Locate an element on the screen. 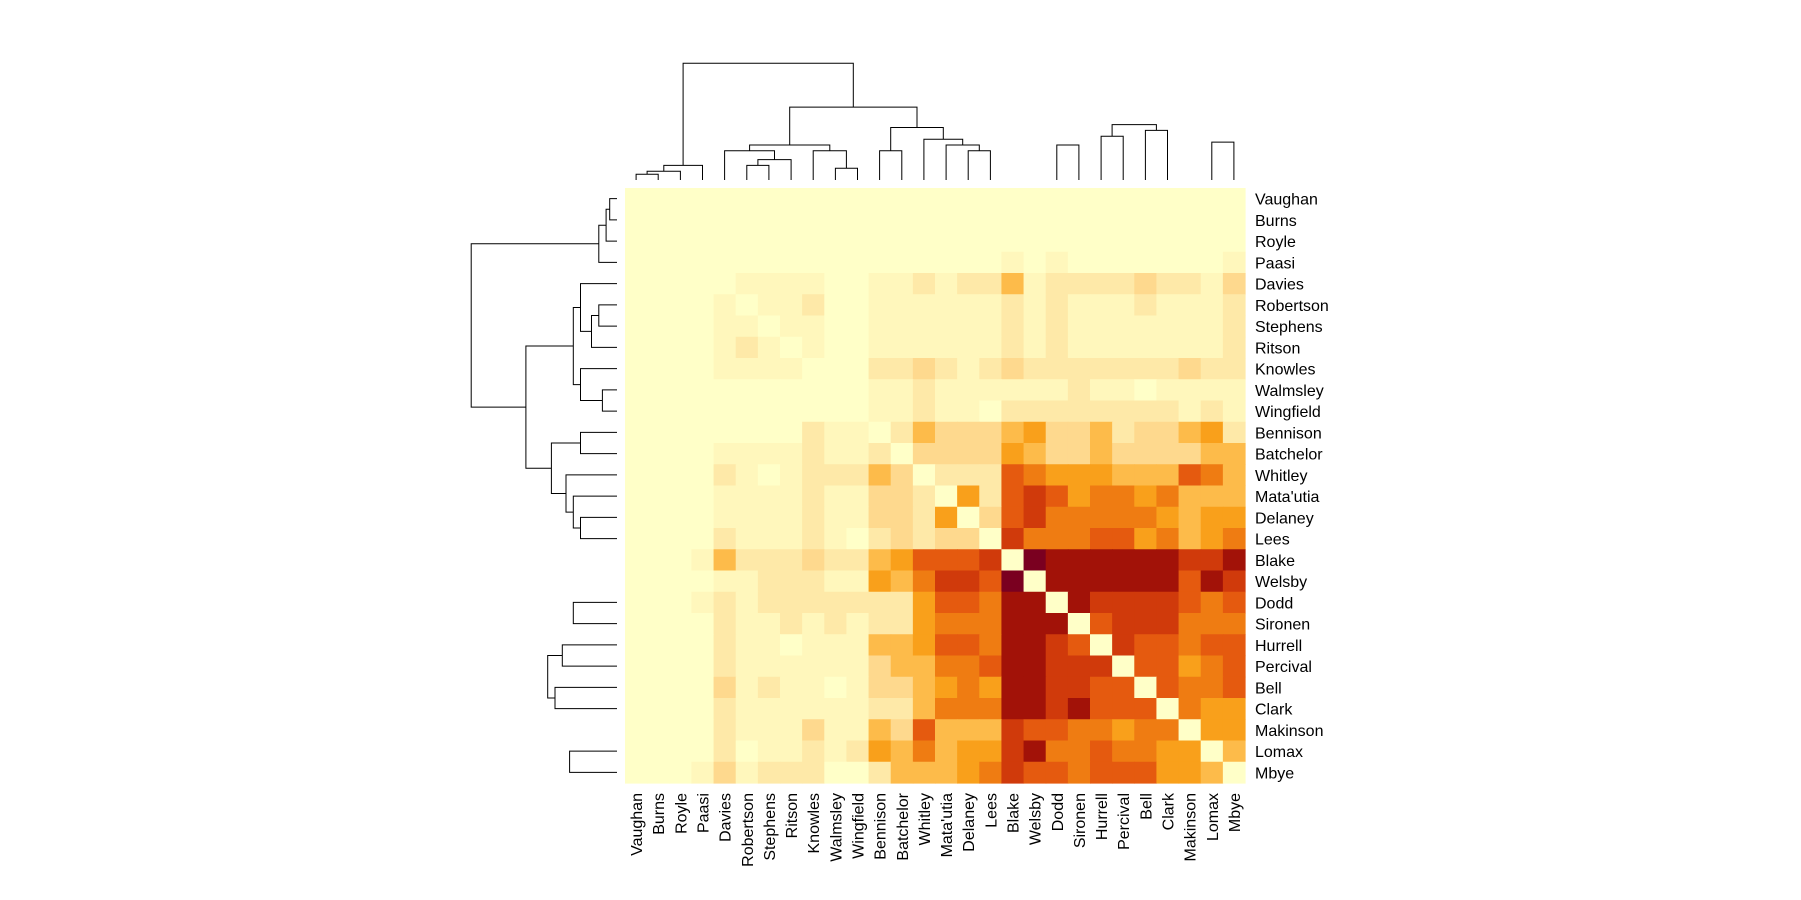  row-label: Robertson is located at coordinates (1292, 306).